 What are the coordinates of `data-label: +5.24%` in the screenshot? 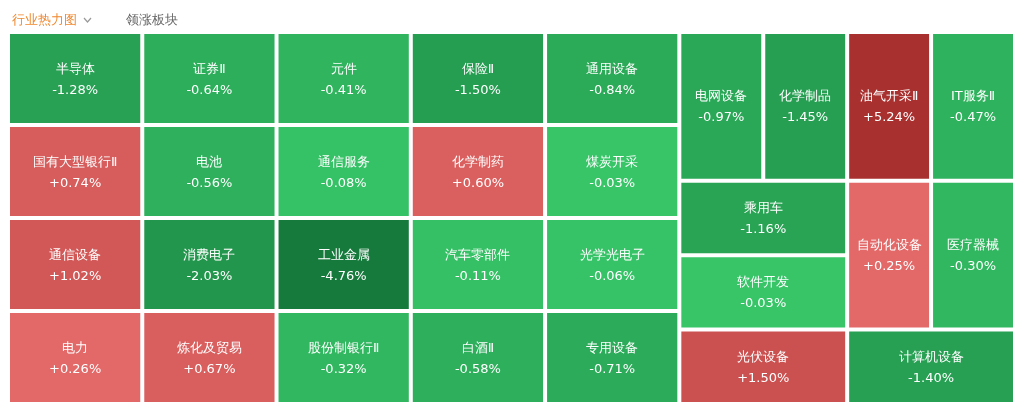 It's located at (889, 117).